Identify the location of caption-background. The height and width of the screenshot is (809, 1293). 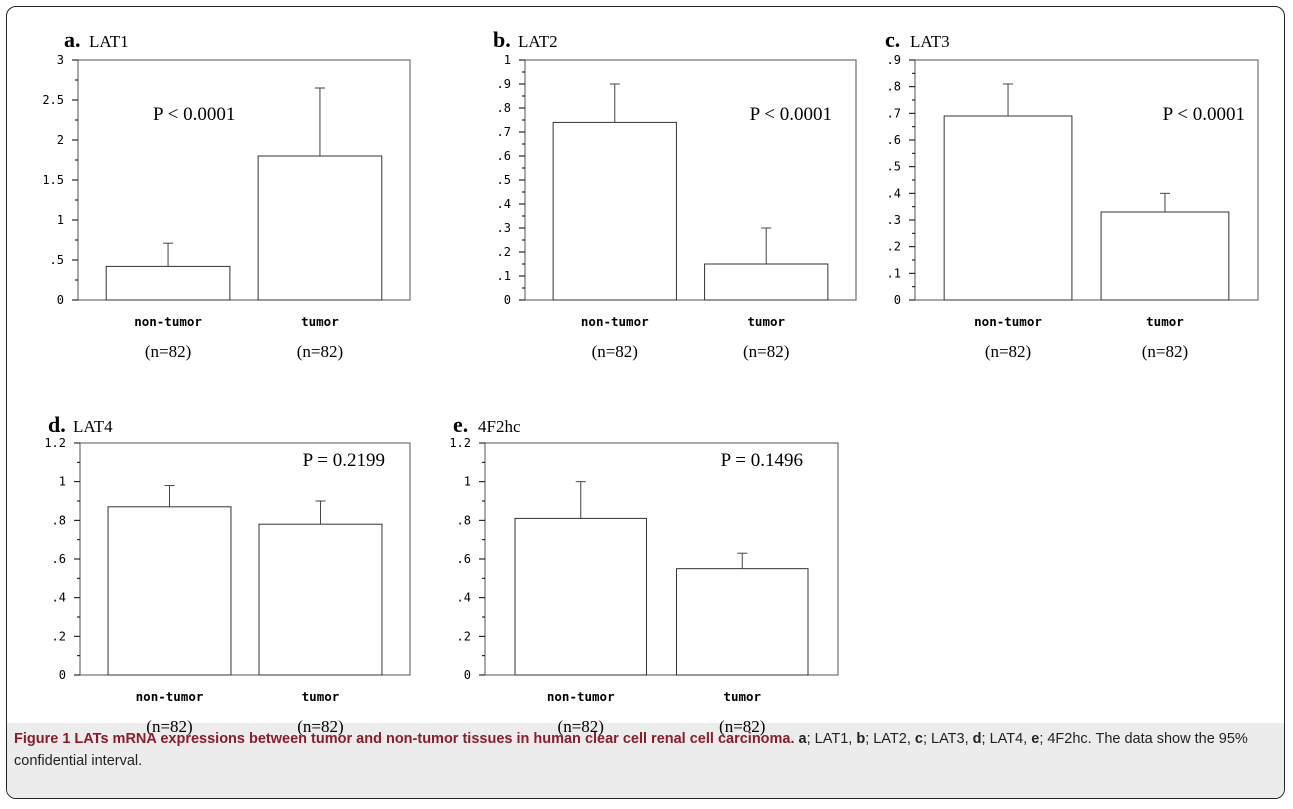
(645, 760).